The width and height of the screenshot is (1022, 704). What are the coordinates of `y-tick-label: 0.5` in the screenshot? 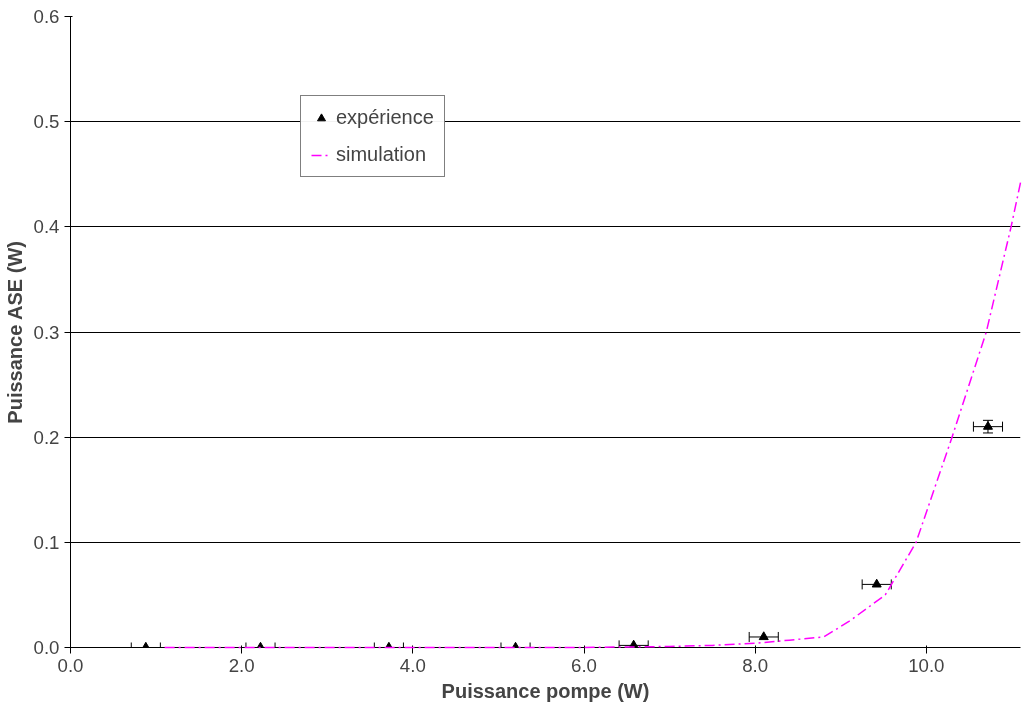 It's located at (46, 122).